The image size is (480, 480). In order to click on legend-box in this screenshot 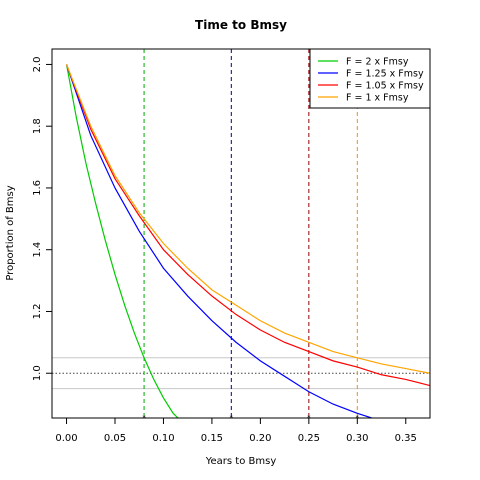, I will do `click(370, 78)`.